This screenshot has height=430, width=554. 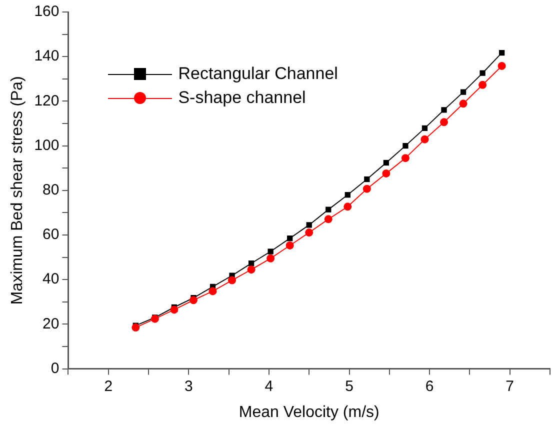 I want to click on y-axis-title: Maximum Bed shear stress (Pa), so click(x=17, y=190).